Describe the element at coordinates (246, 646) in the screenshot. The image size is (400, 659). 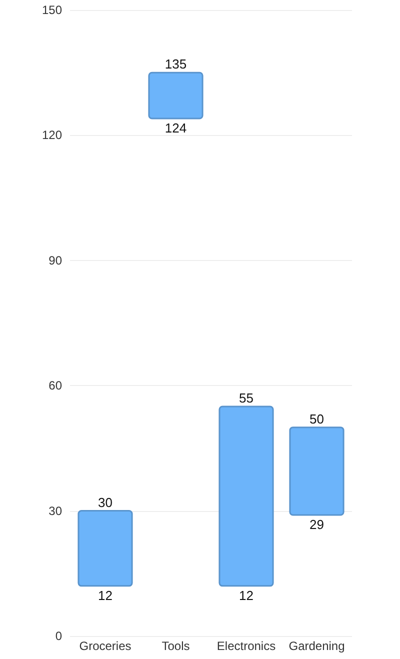
I see `x-tick-label: Electronics` at that location.